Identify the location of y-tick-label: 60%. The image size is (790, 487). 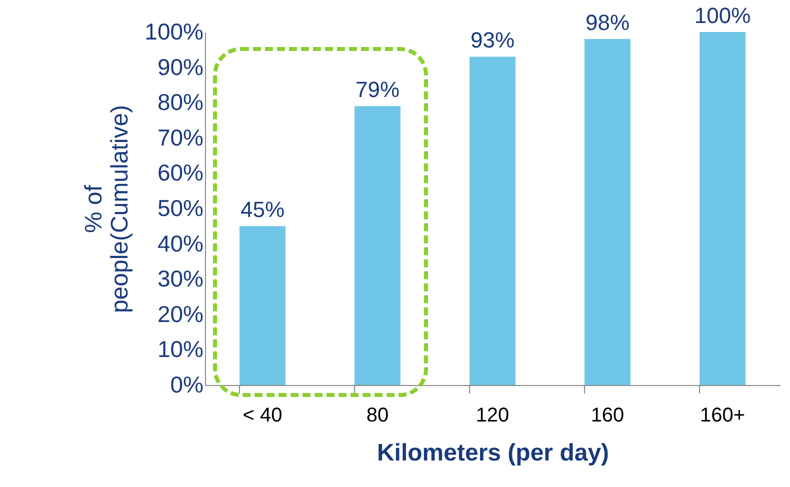
(180, 173).